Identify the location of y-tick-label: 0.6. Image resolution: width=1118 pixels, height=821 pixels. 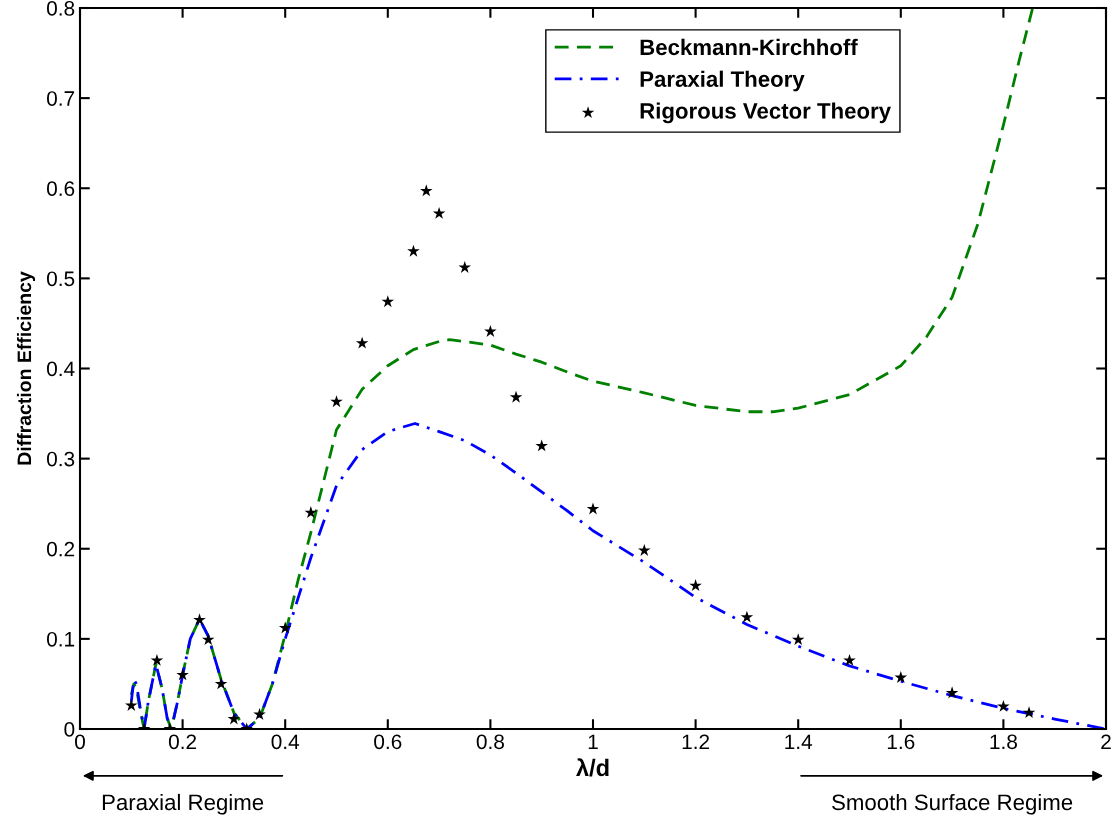
(60, 188).